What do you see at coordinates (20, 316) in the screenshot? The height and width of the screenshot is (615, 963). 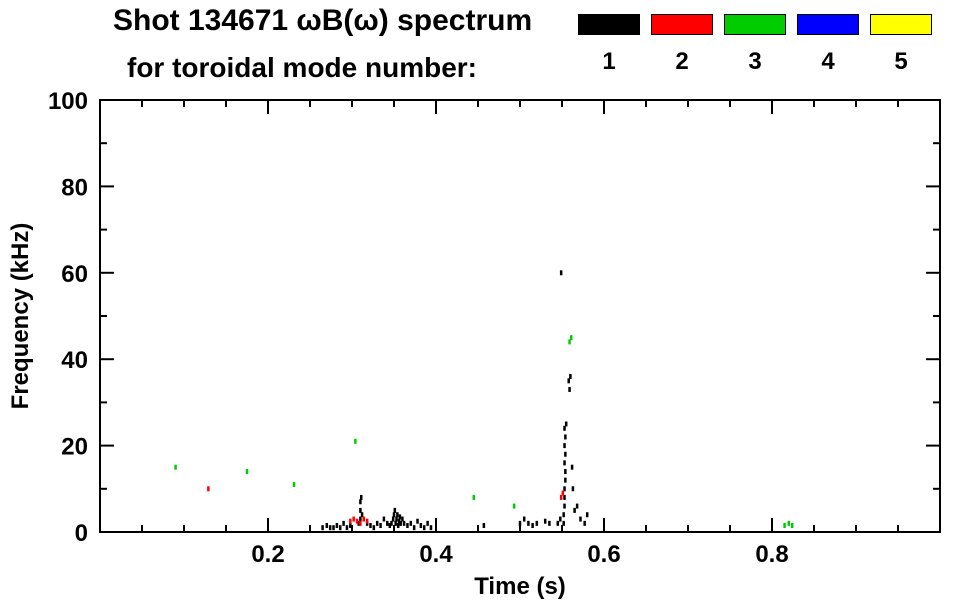 I see `y-axis-title: Frequency (kHz)` at bounding box center [20, 316].